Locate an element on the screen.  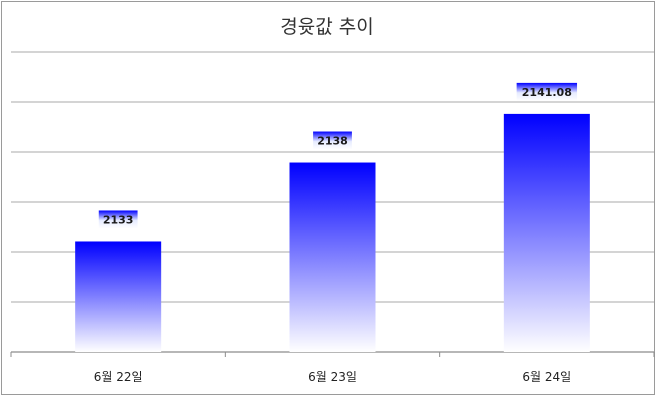
data-label: 2141.08 is located at coordinates (547, 92).